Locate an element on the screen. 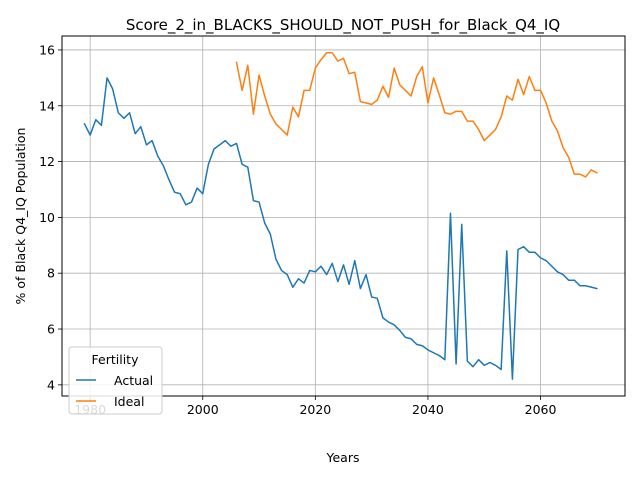 The height and width of the screenshot is (480, 640). y-tick-label: 16 is located at coordinates (47, 49).